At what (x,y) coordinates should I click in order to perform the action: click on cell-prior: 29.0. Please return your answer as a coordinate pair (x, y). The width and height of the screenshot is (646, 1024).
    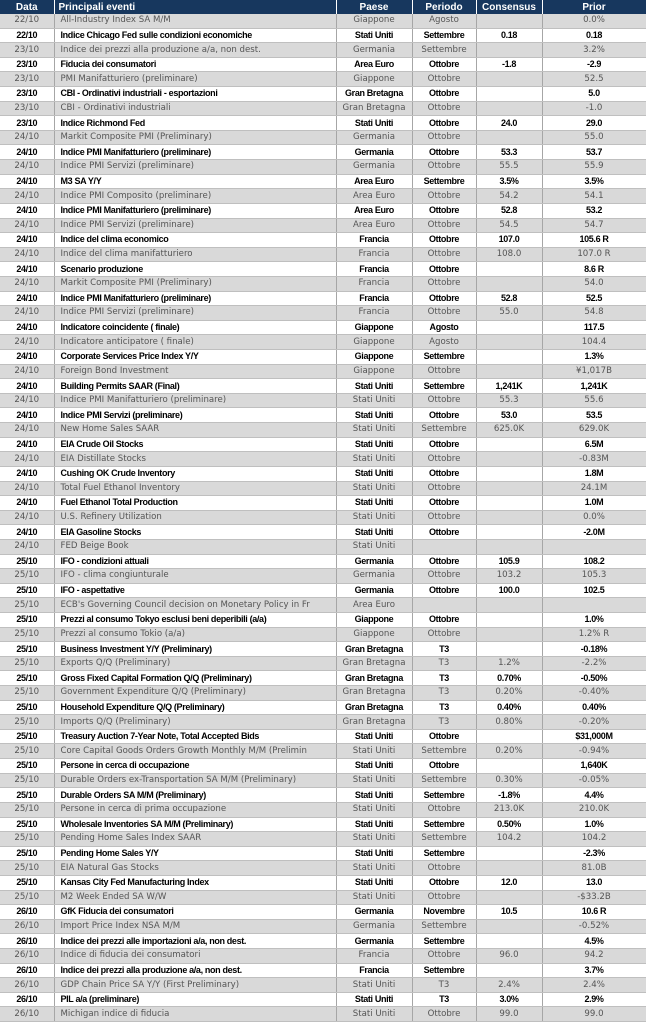
    Looking at the image, I should click on (594, 123).